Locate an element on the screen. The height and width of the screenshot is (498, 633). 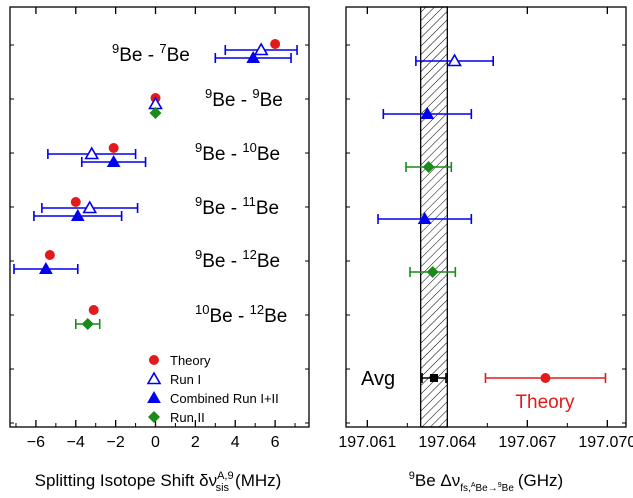
left-x-tick-label: −4 is located at coordinates (76, 442).